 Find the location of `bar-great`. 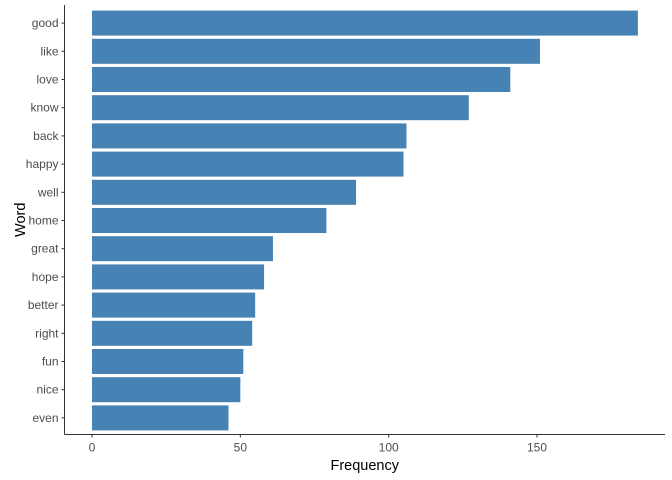

bar-great is located at coordinates (182, 249).